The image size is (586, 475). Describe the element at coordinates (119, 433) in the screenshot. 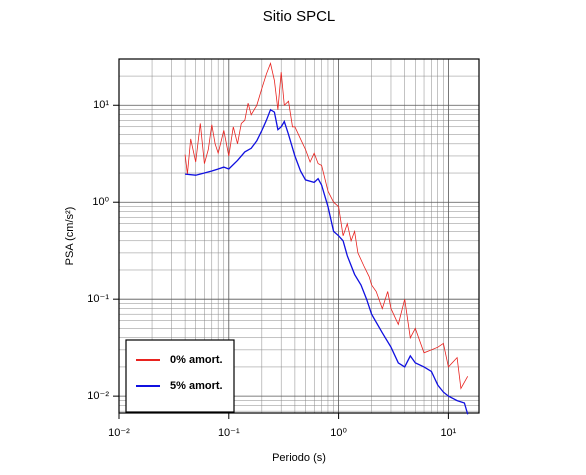

I see `x-tick-label: 10⁻²` at that location.